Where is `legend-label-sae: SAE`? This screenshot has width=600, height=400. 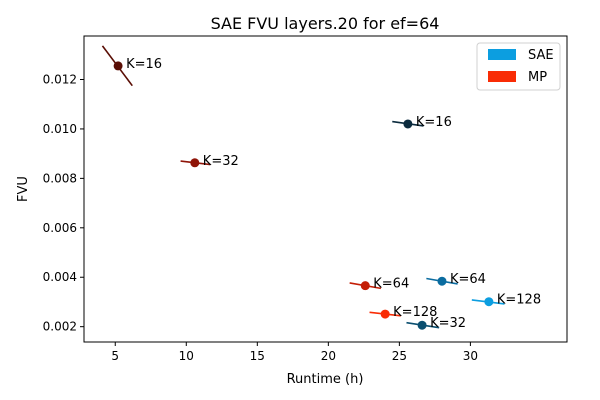
legend-label-sae: SAE is located at coordinates (541, 55).